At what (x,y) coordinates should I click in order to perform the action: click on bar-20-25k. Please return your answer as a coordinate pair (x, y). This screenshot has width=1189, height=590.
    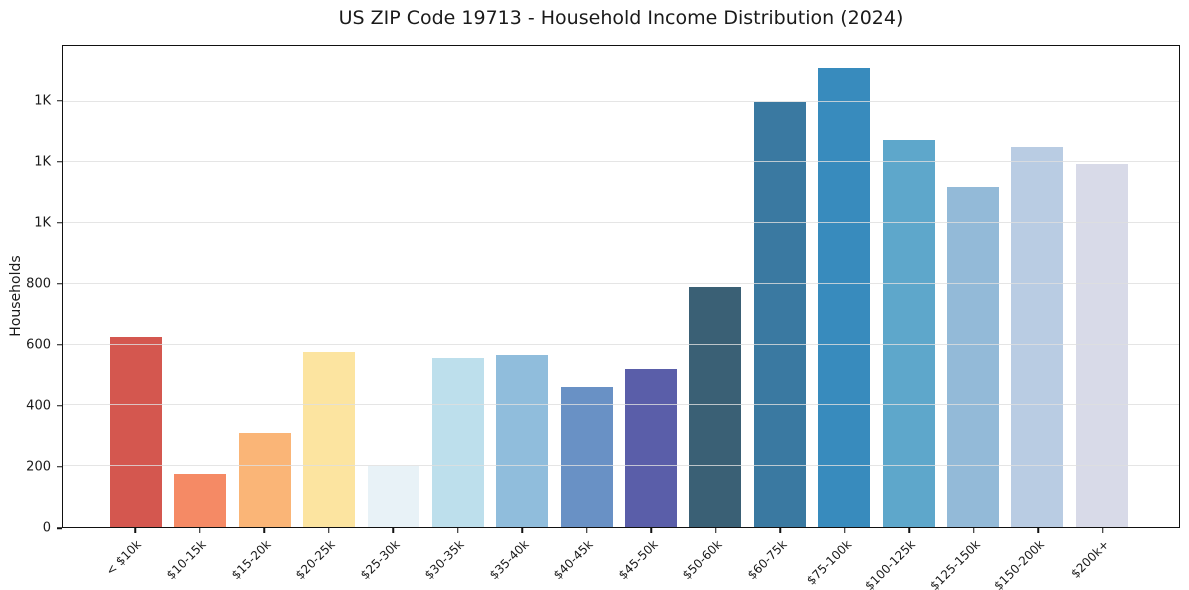
    Looking at the image, I should click on (329, 439).